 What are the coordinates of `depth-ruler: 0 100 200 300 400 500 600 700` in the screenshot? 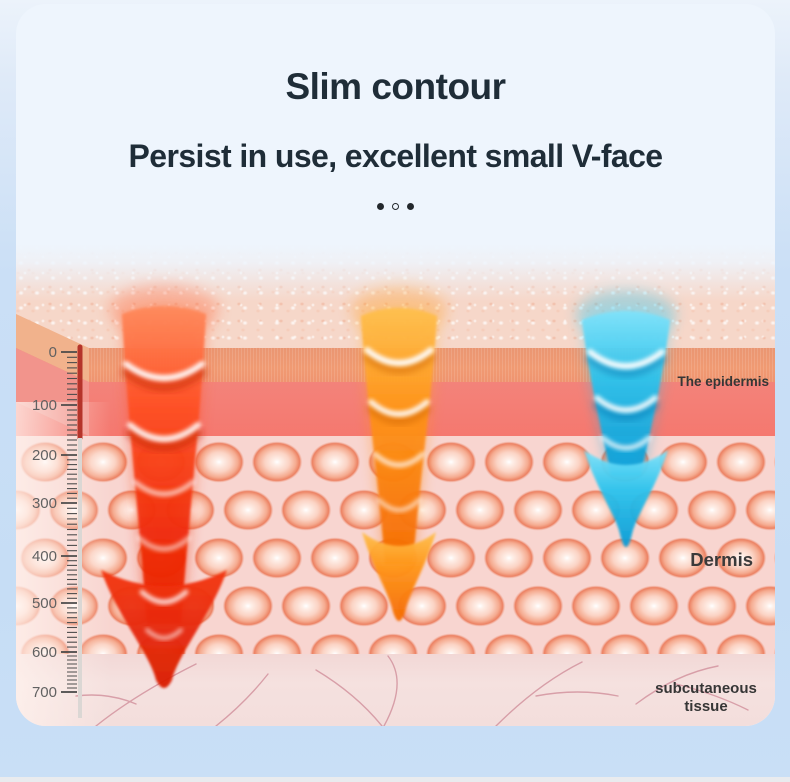 It's located at (57, 531).